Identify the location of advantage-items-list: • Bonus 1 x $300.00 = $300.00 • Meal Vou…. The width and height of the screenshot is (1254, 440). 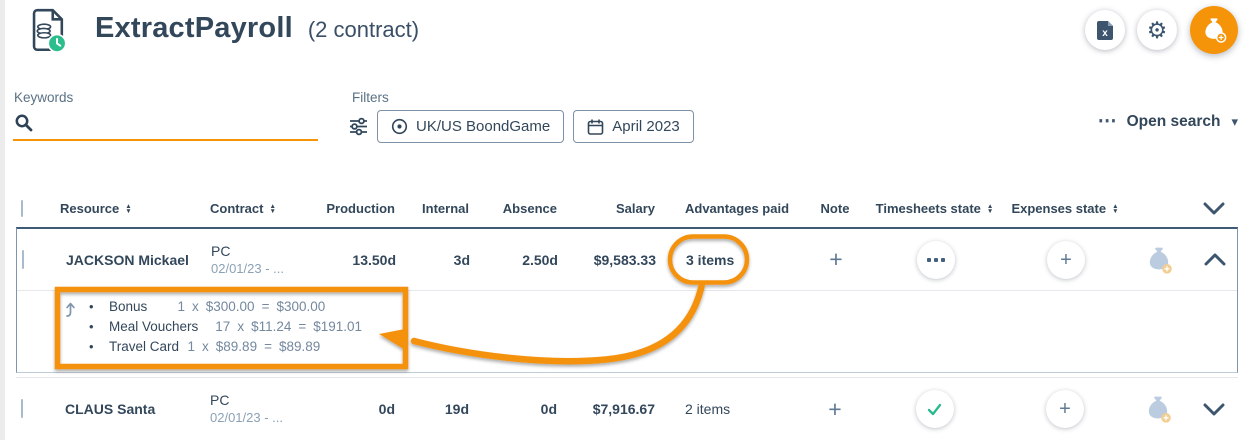
(225, 326).